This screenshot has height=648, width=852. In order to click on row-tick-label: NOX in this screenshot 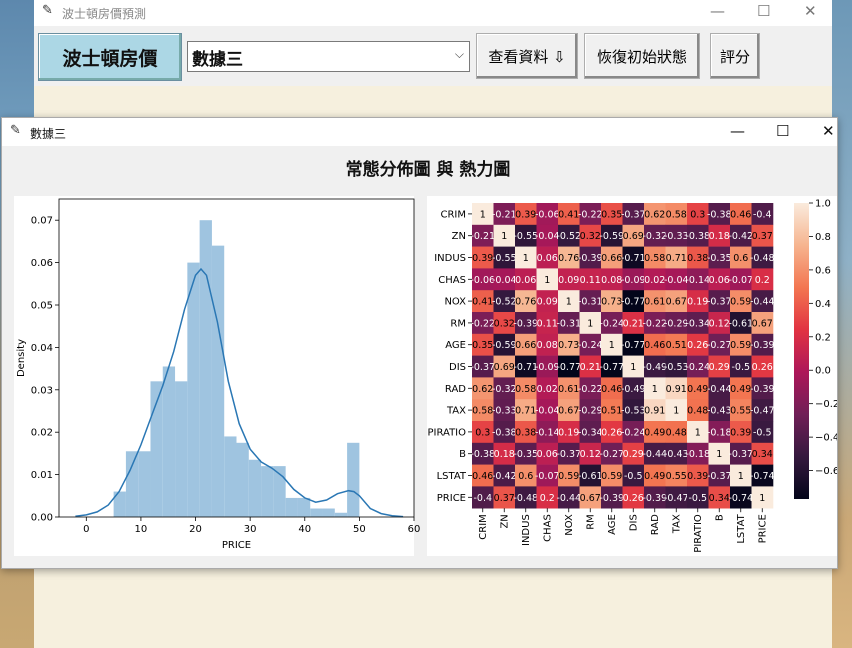, I will do `click(455, 302)`.